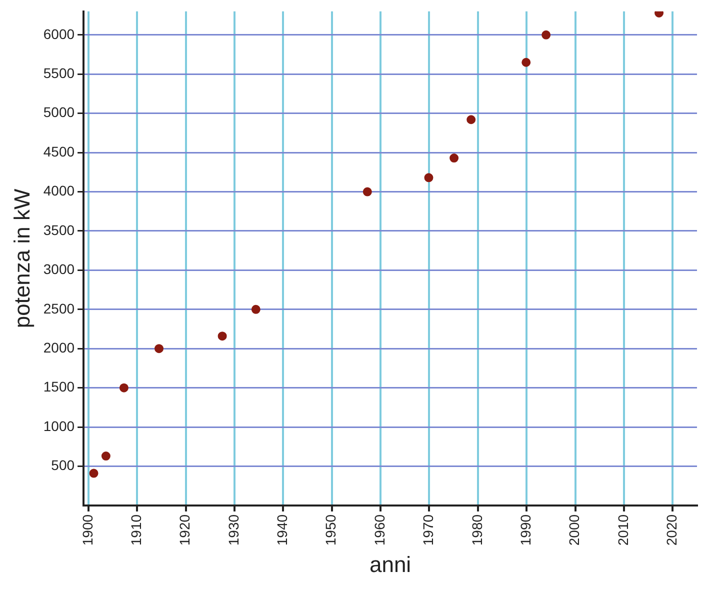 The height and width of the screenshot is (589, 702). I want to click on y-tick-label: 4500, so click(59, 151).